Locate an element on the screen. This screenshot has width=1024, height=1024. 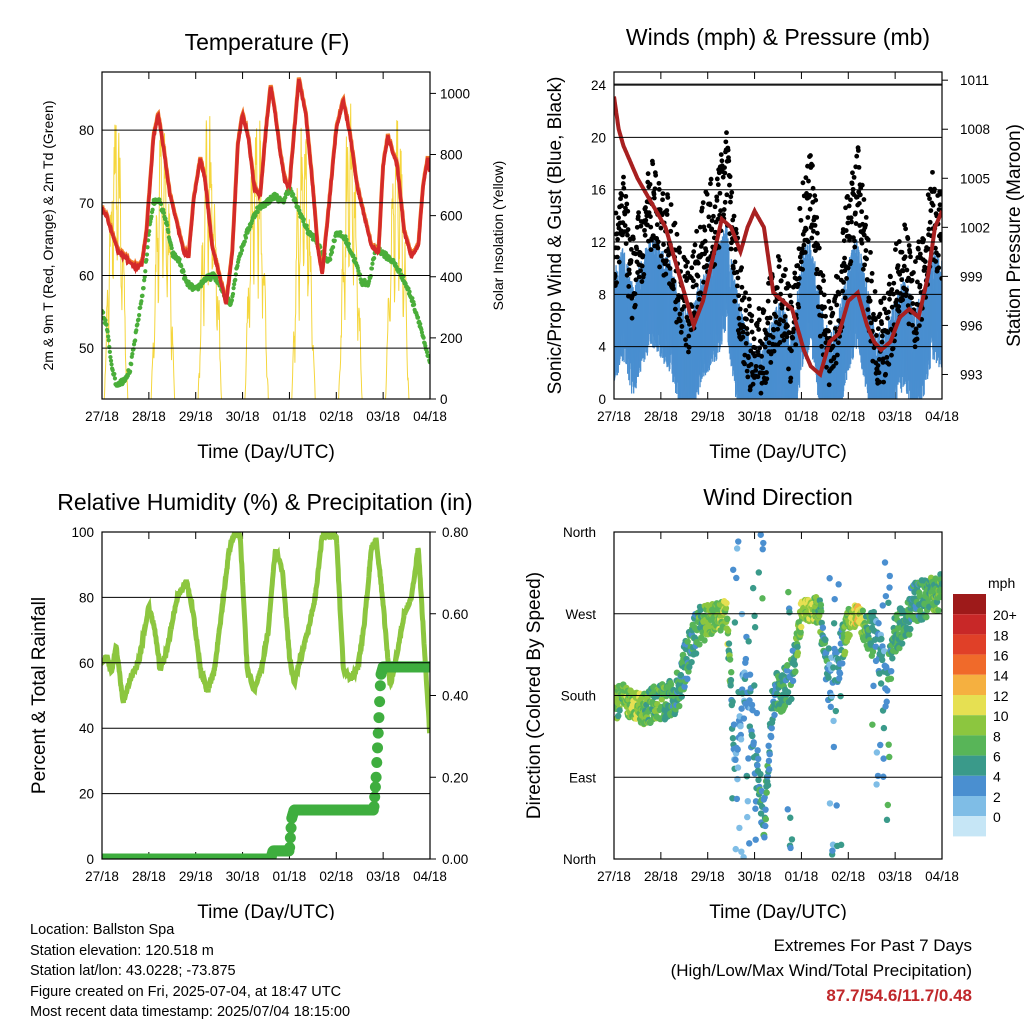
y-tick-label: 60 is located at coordinates (86, 663).